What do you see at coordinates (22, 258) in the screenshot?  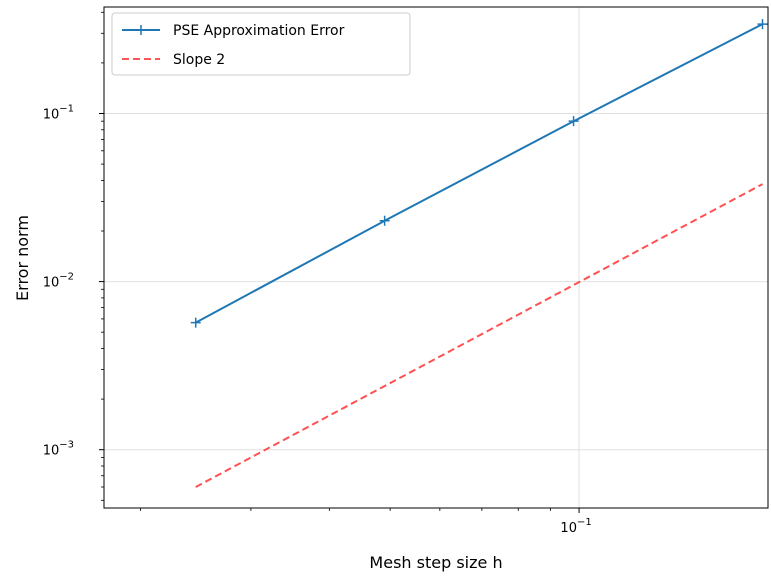 I see `y-axis-label: Error norm` at bounding box center [22, 258].